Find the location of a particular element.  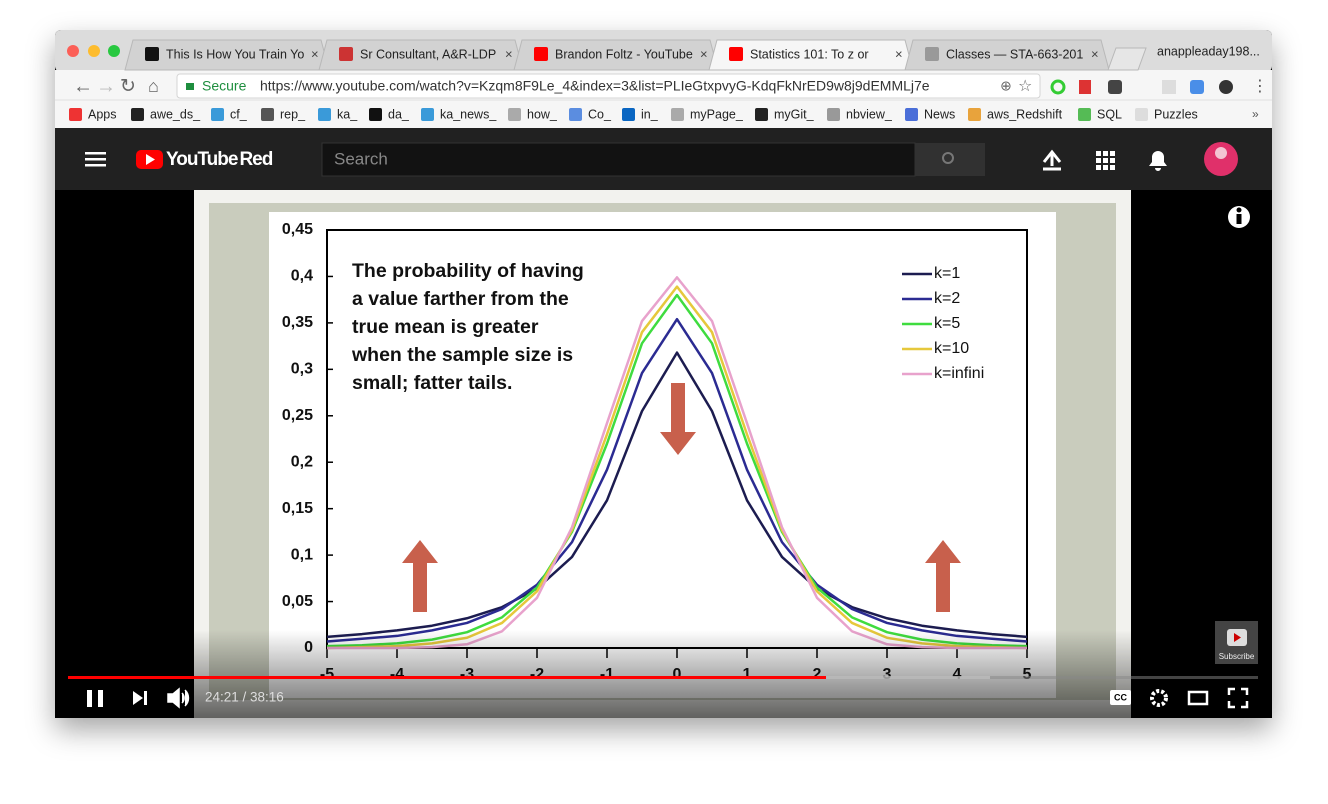

search-box is located at coordinates (618, 159).